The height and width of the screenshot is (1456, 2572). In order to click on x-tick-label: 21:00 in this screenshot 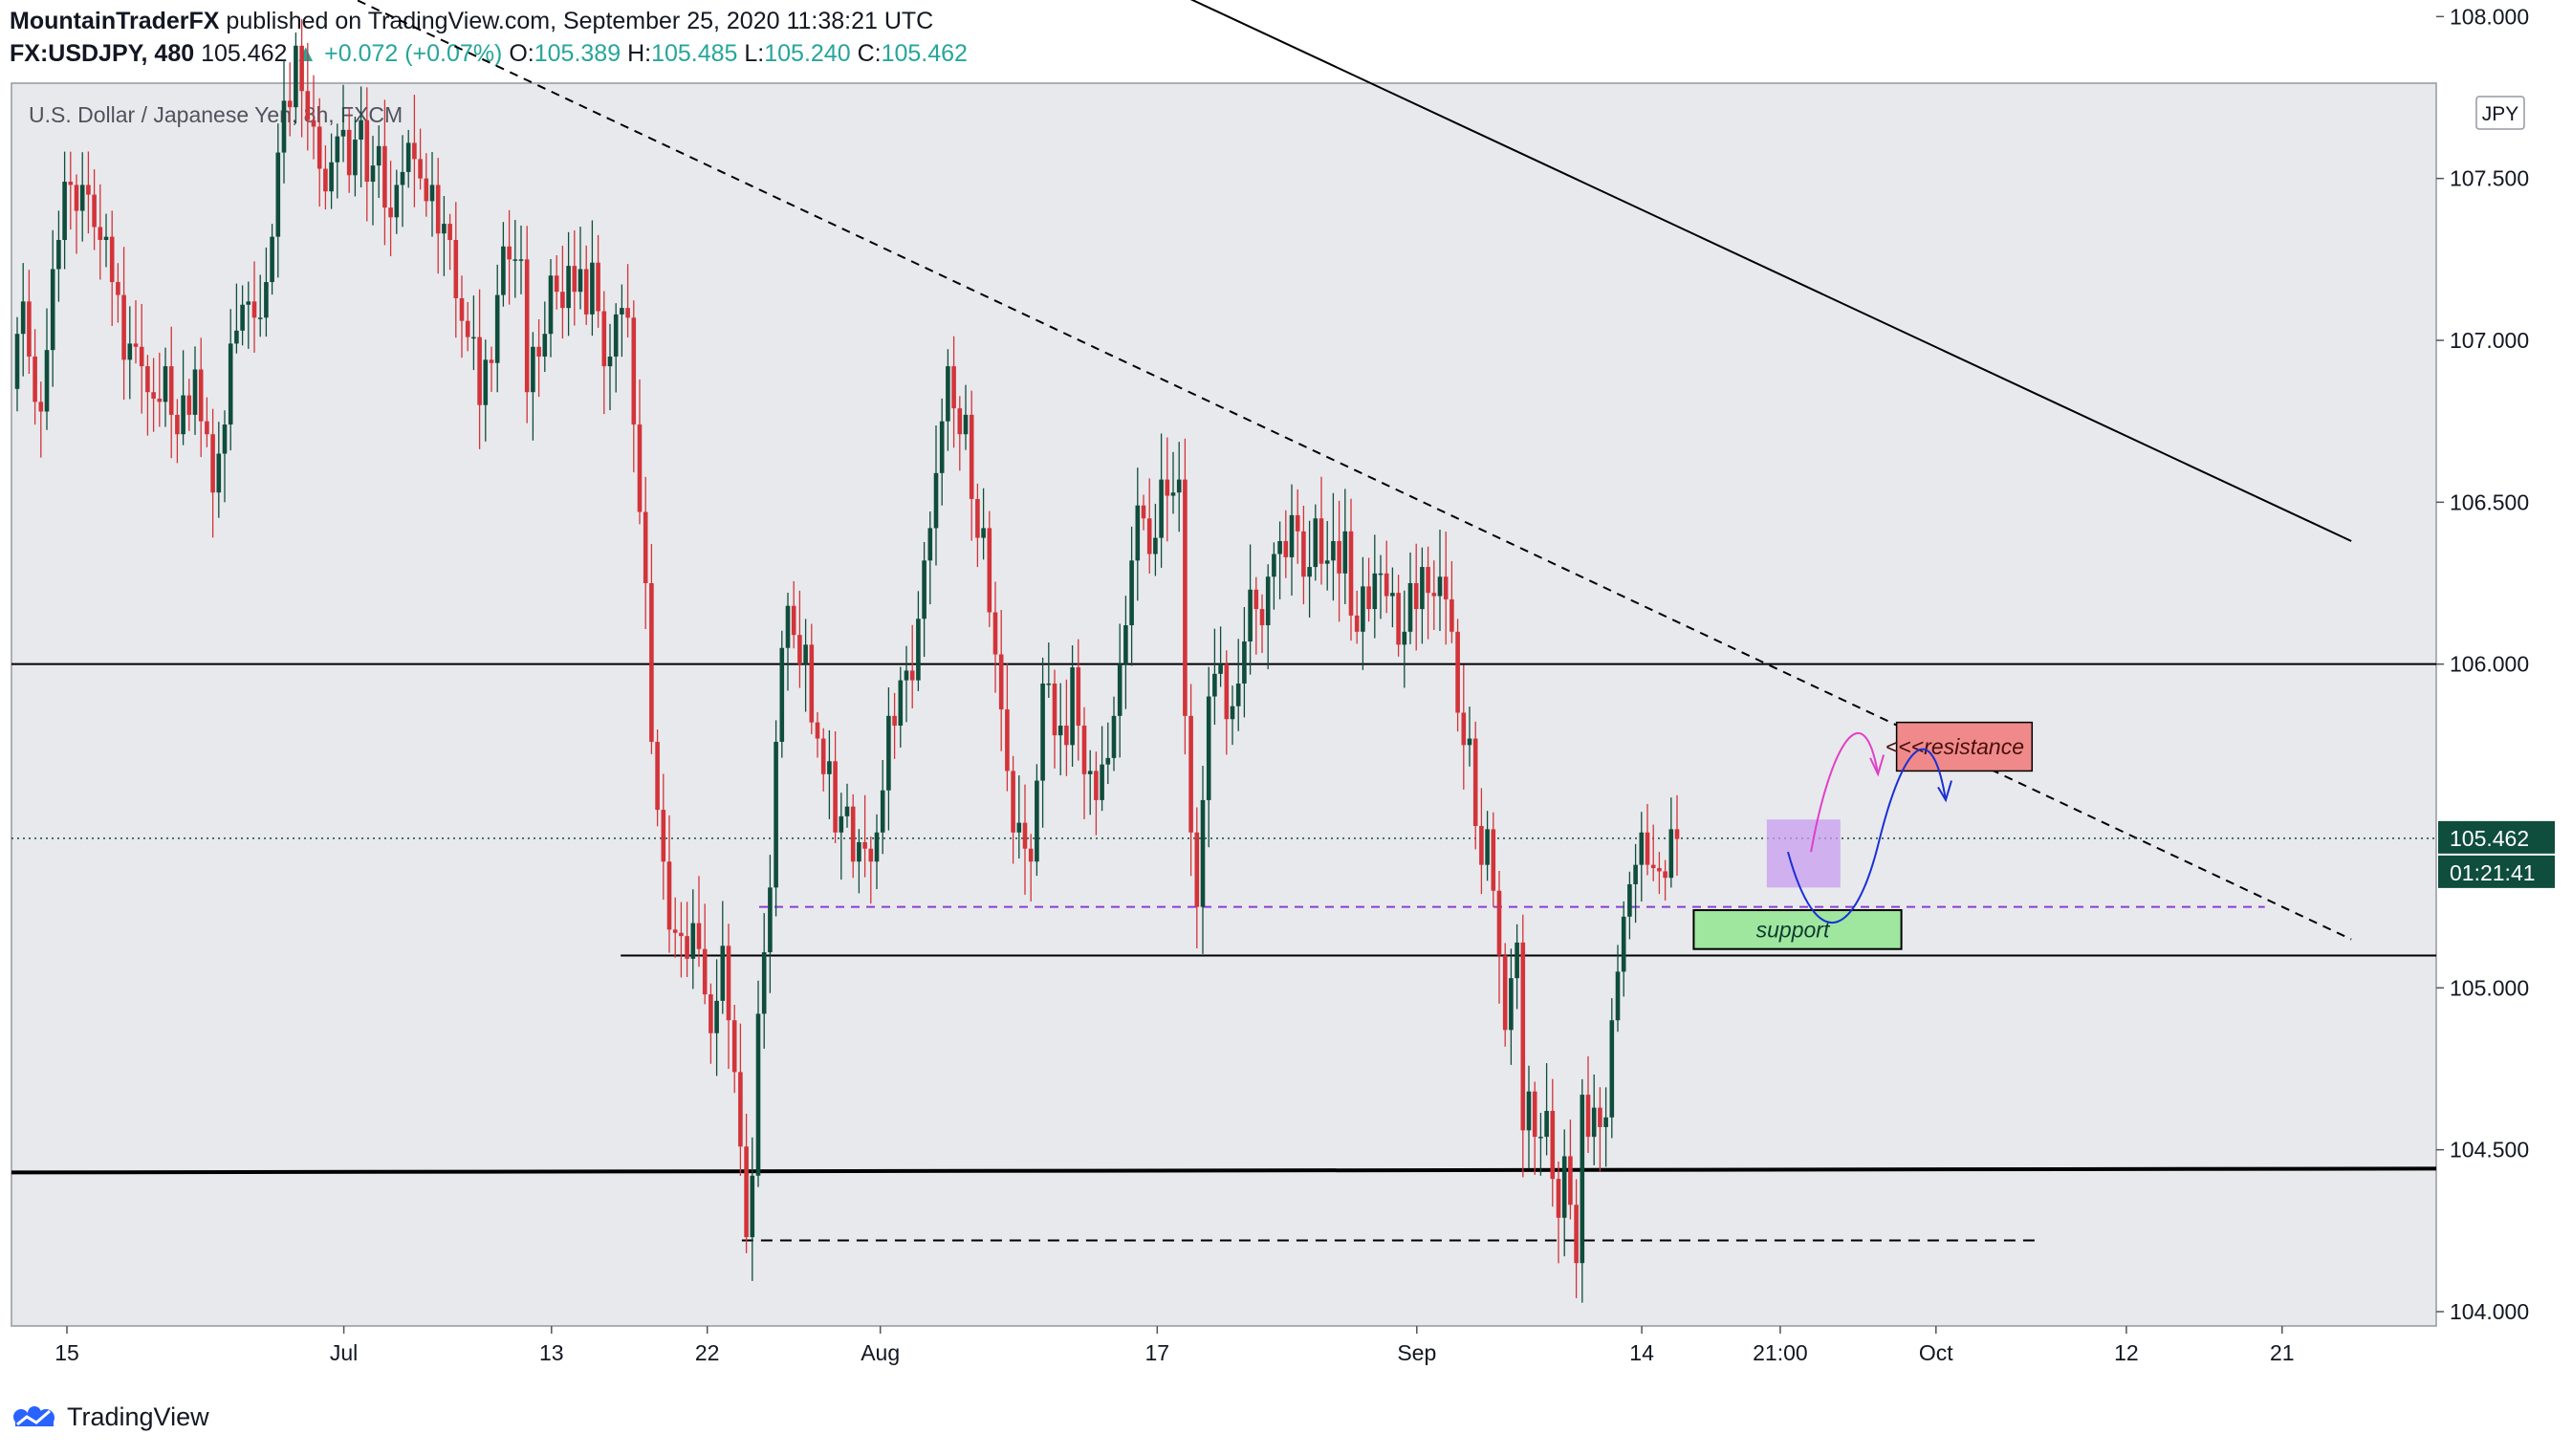, I will do `click(1781, 1353)`.